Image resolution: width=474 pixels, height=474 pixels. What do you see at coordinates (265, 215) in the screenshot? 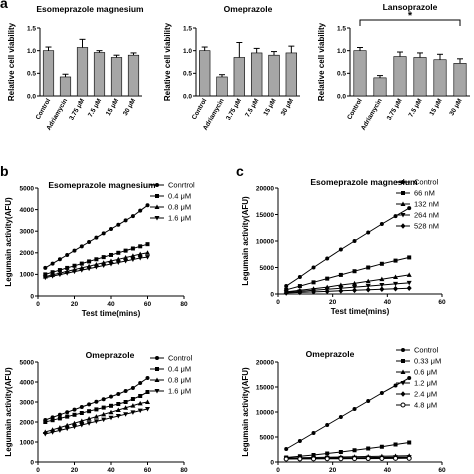
I see `y-tick-label: 15000` at bounding box center [265, 215].